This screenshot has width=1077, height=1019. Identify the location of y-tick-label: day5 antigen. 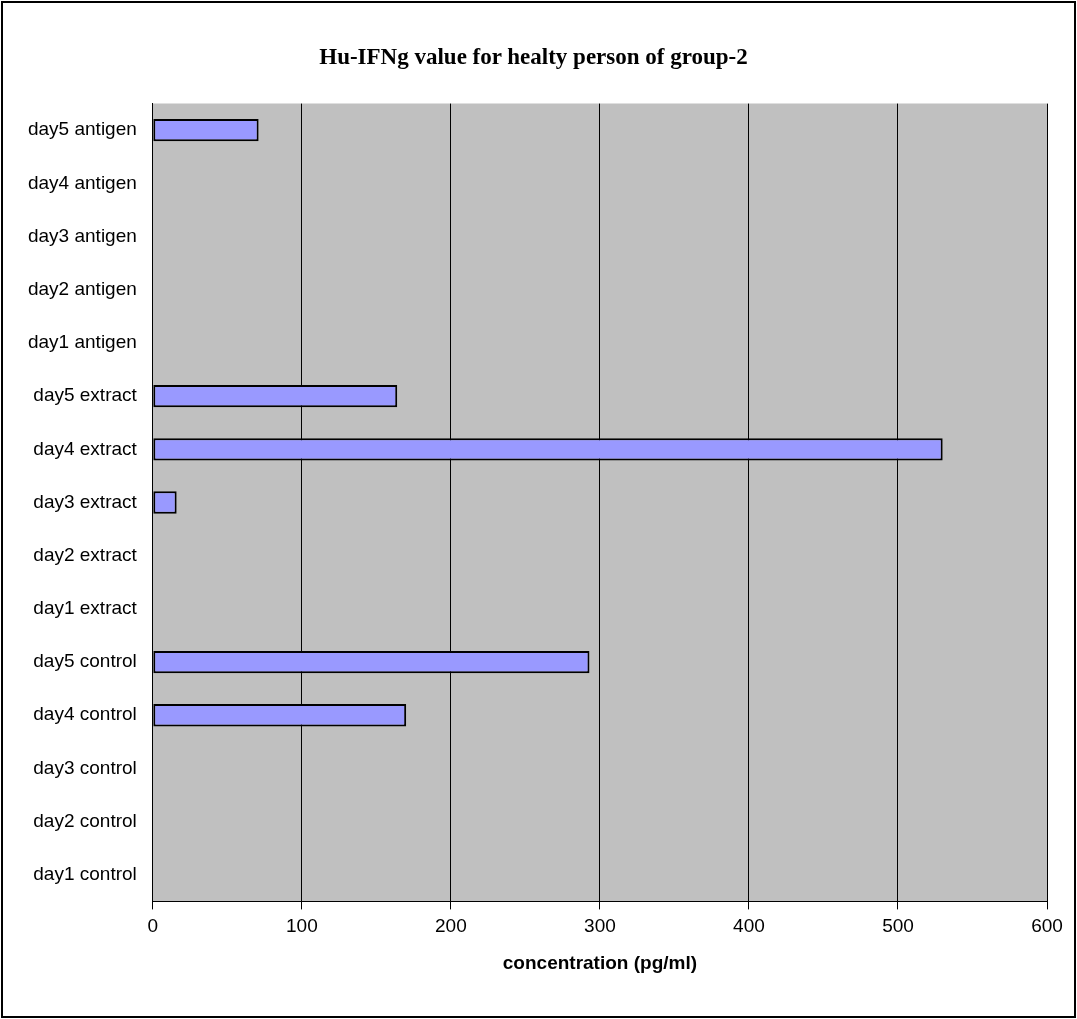
(82, 129).